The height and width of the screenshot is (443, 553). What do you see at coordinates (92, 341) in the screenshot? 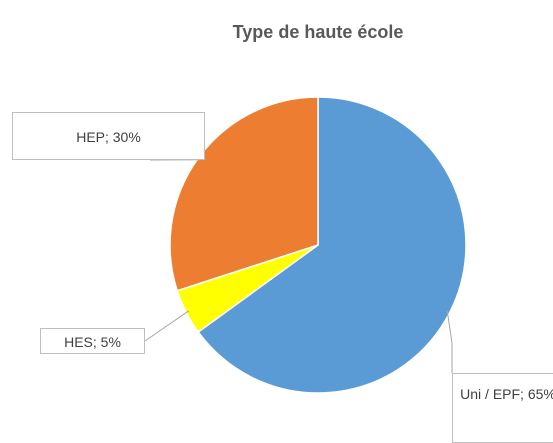
I see `data-label: HES; 5%` at bounding box center [92, 341].